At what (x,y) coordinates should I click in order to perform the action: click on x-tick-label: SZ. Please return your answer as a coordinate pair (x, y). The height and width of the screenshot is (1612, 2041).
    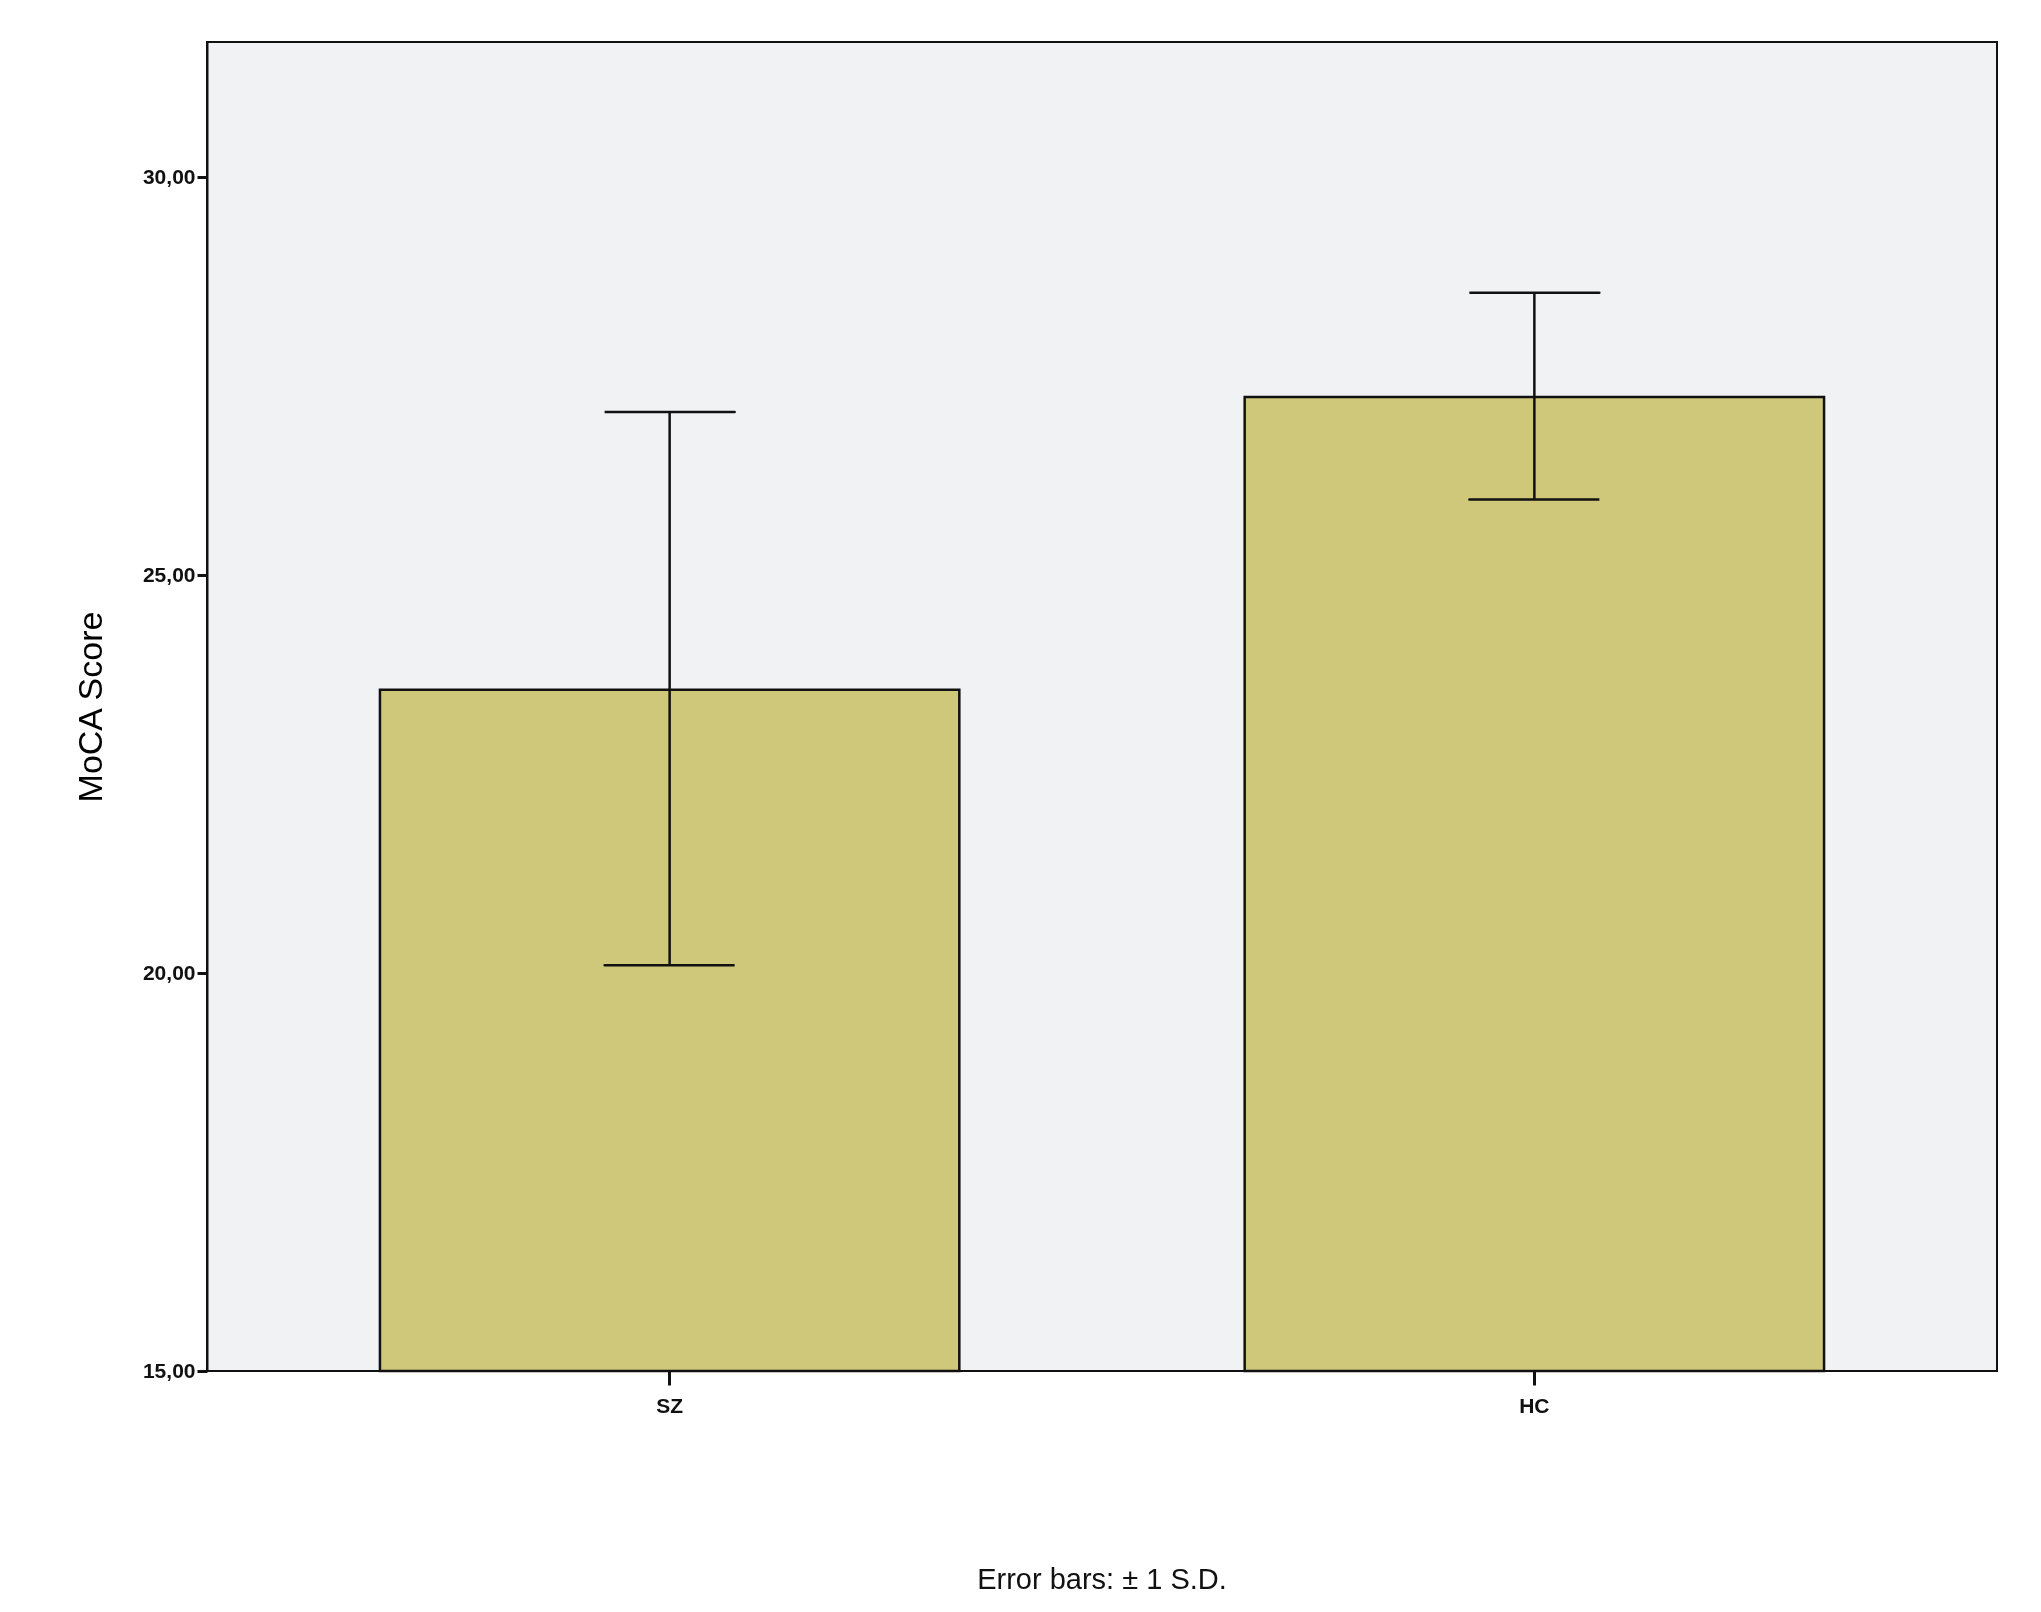
    Looking at the image, I should click on (670, 1405).